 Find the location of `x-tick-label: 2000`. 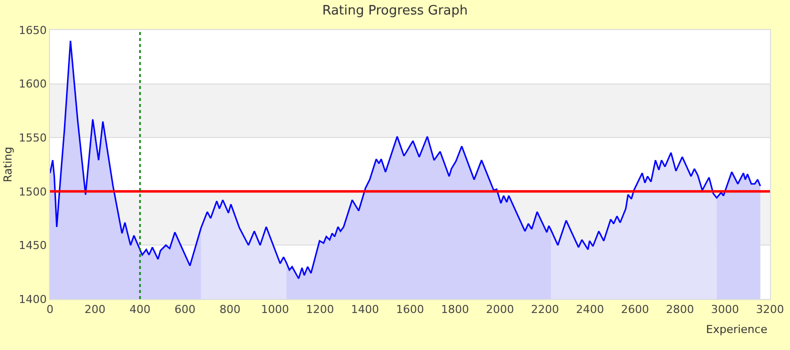

x-tick-label: 2000 is located at coordinates (500, 309).